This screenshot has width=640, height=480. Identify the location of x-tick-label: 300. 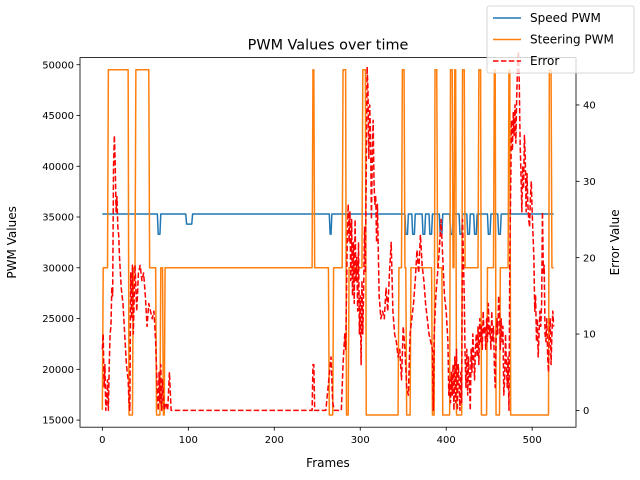
(360, 440).